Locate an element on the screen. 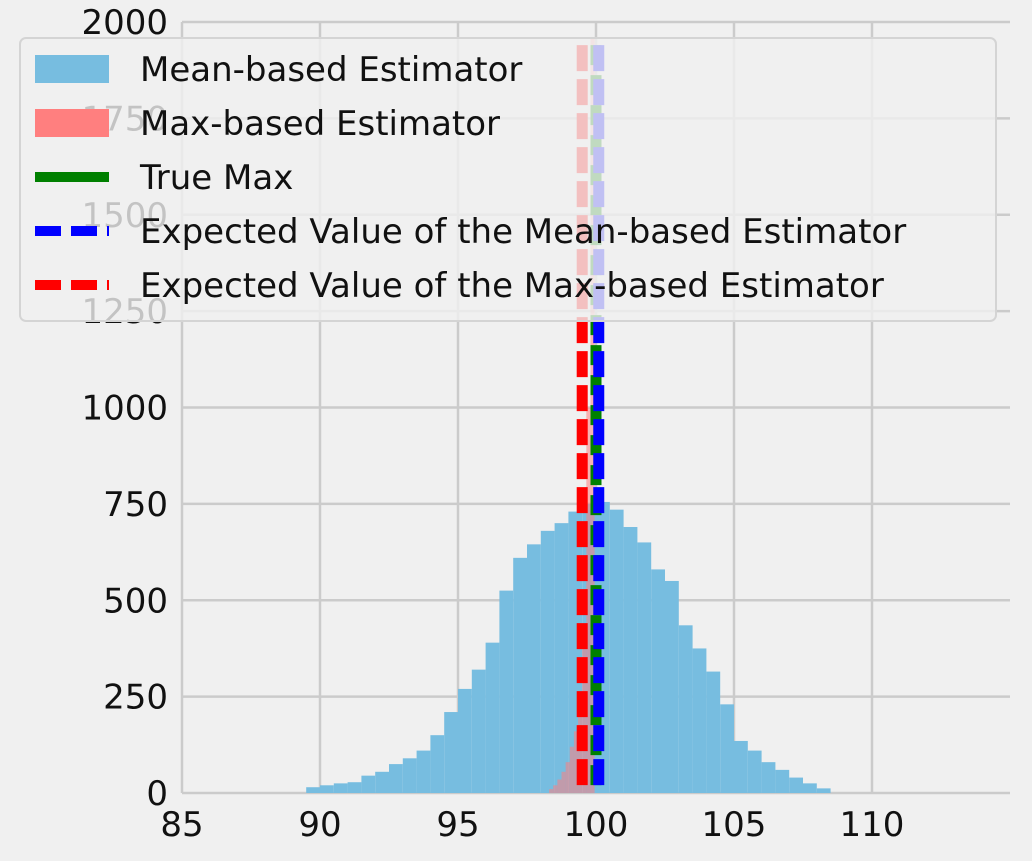 Image resolution: width=1032 pixels, height=861 pixels. x-tick-label: 110 is located at coordinates (872, 825).